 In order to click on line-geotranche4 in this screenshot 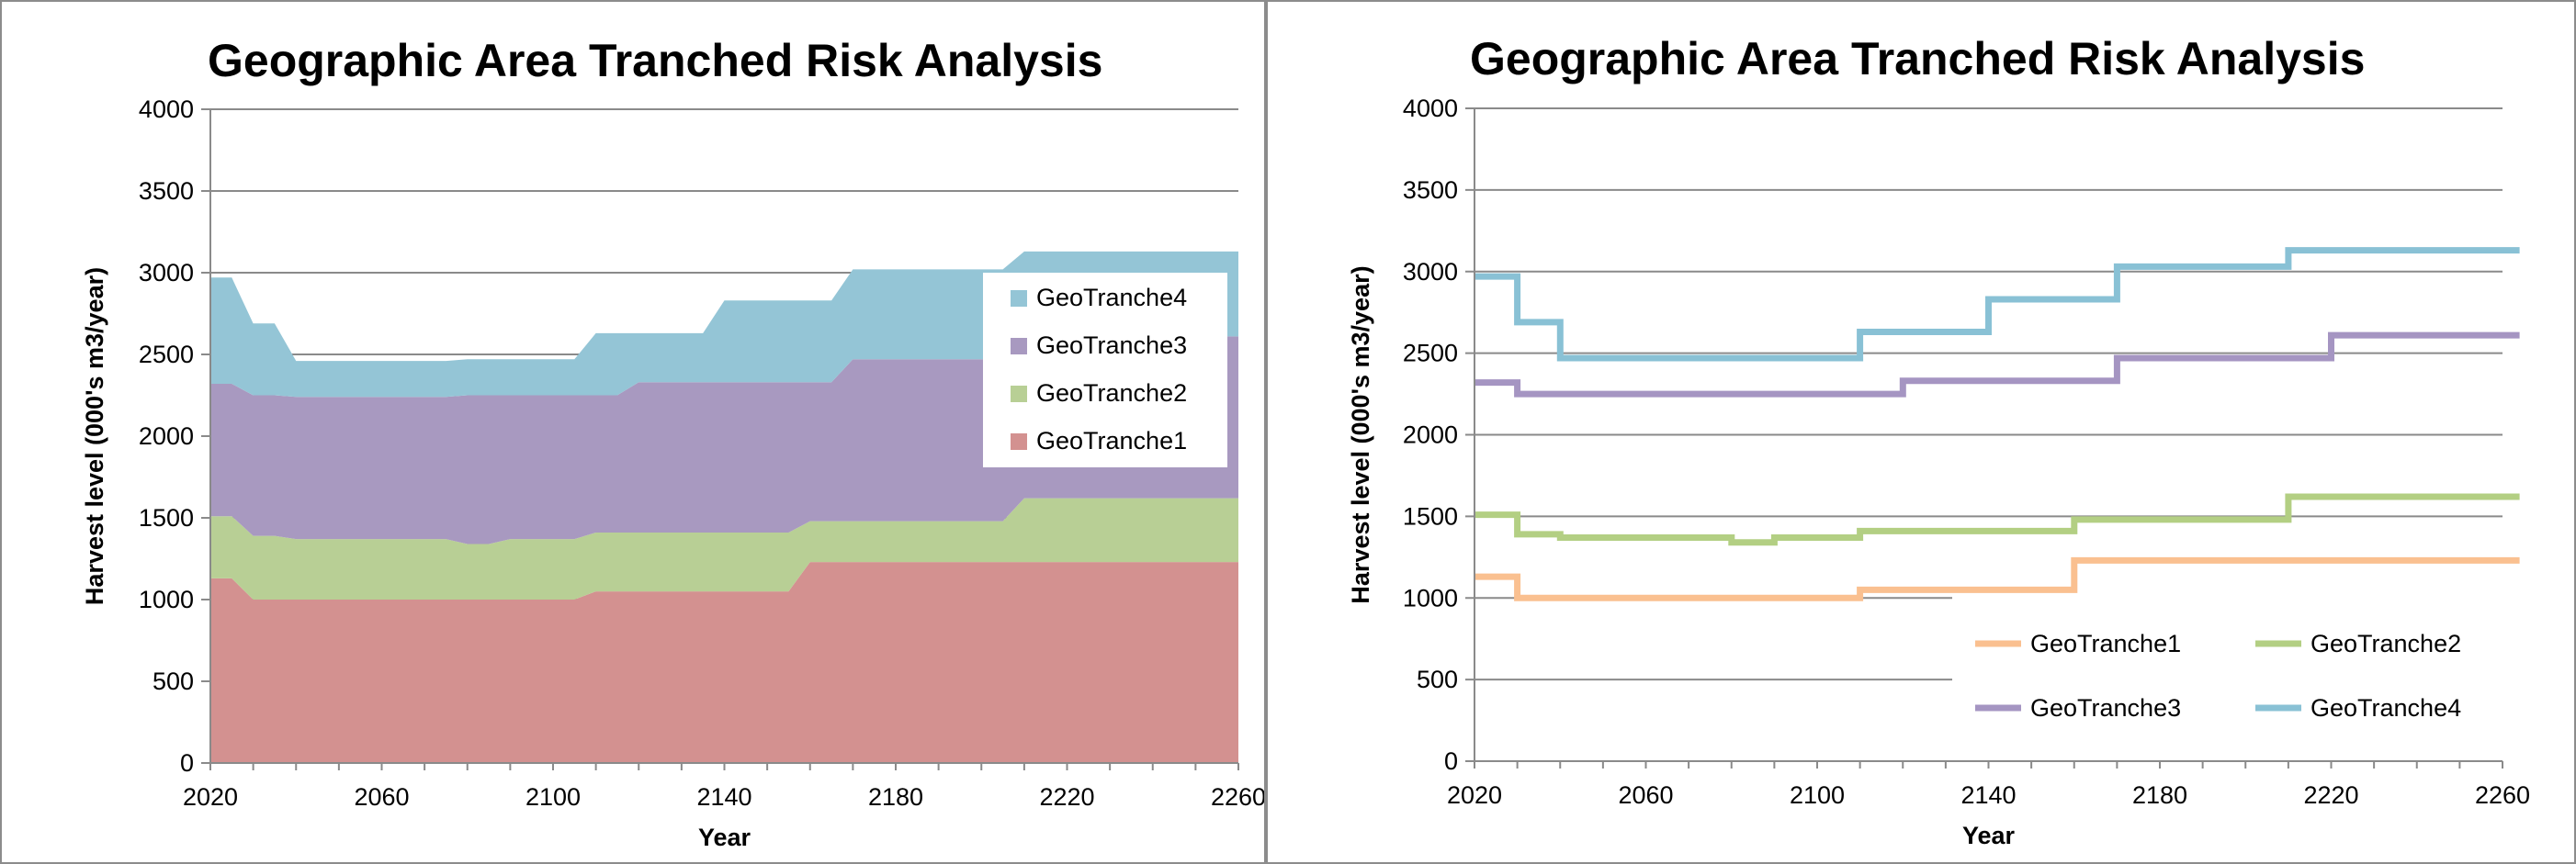, I will do `click(1997, 305)`.